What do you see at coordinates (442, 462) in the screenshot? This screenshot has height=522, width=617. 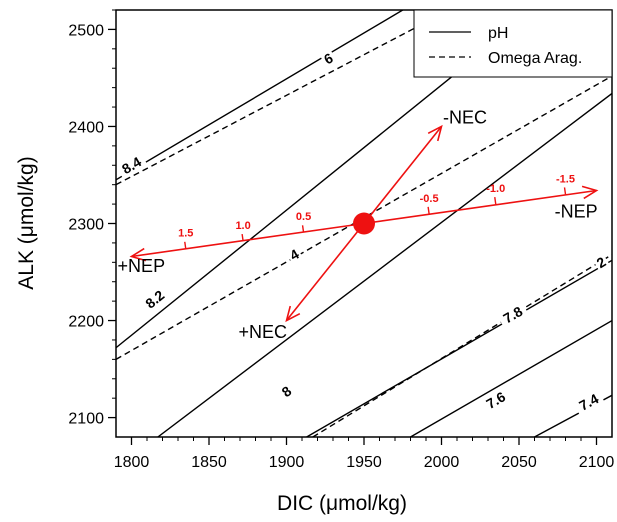 I see `x-tick-label: 2000` at bounding box center [442, 462].